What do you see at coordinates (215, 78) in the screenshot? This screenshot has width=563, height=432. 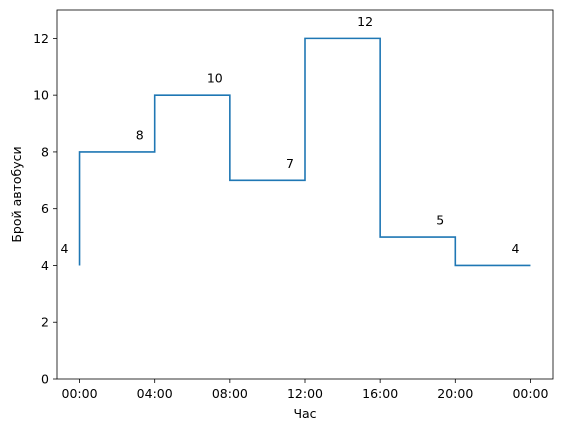 I see `data-label: 10` at bounding box center [215, 78].